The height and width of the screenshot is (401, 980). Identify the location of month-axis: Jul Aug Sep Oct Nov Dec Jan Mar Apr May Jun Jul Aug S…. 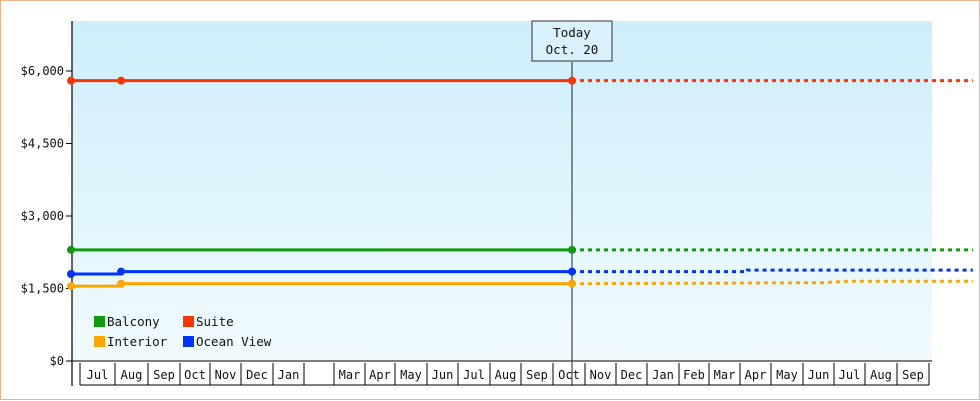
(504, 374).